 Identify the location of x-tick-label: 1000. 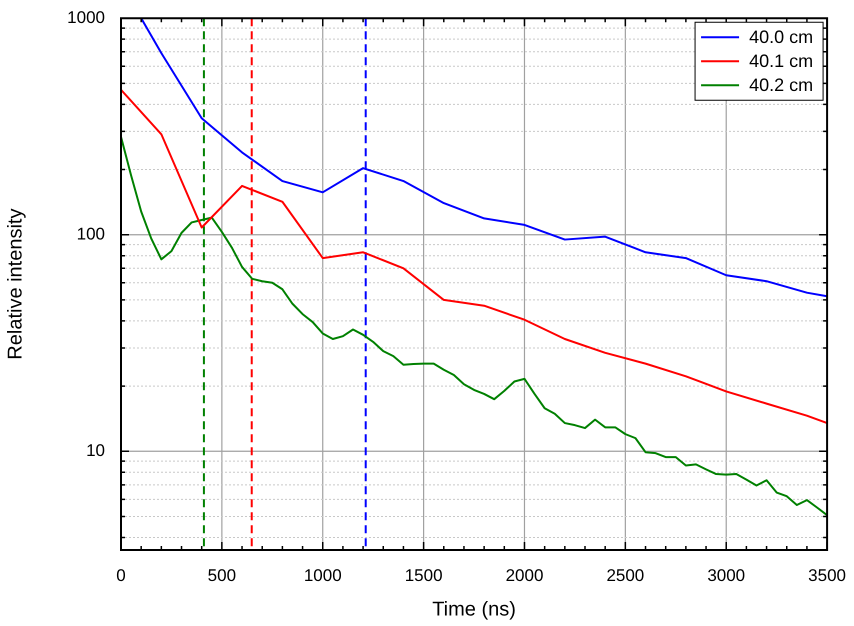
(323, 575).